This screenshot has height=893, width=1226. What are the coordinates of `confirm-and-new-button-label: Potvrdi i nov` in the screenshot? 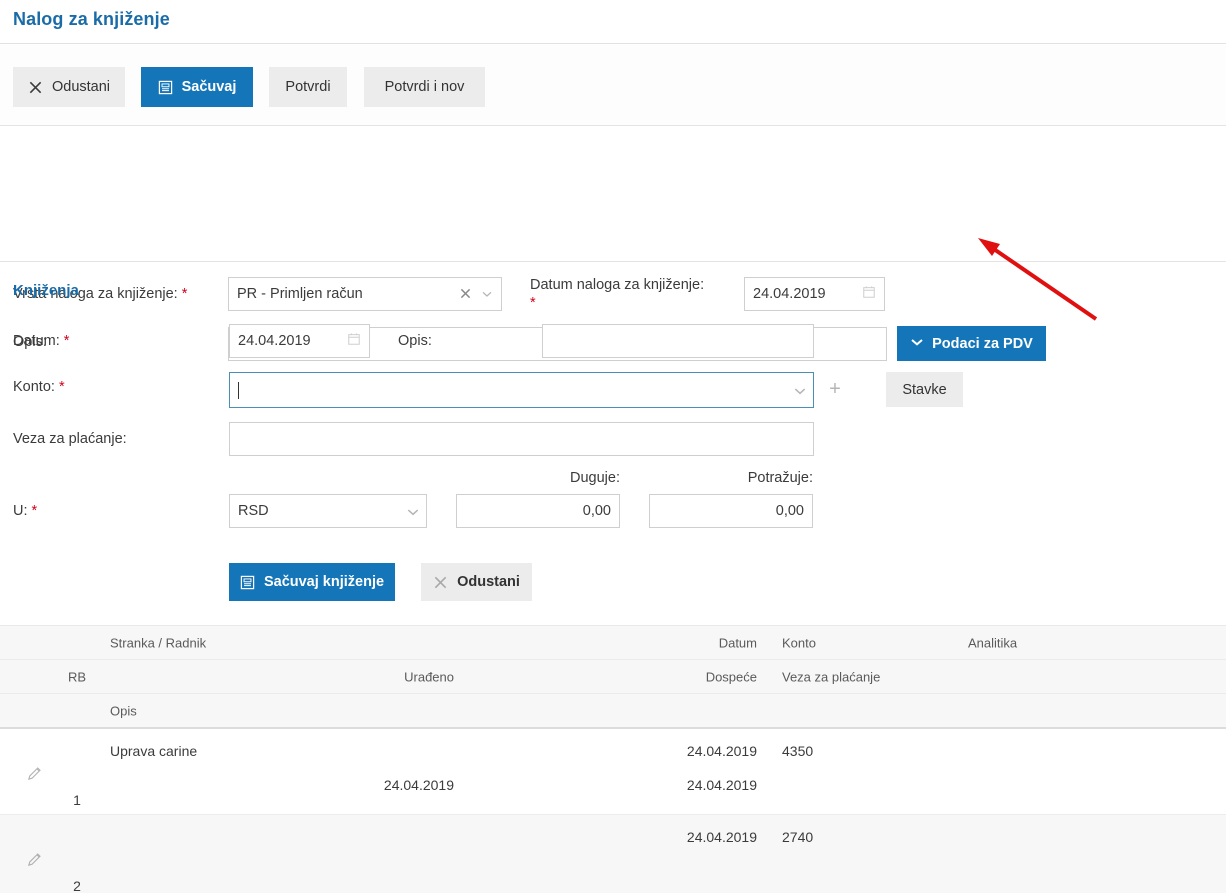 It's located at (424, 87).